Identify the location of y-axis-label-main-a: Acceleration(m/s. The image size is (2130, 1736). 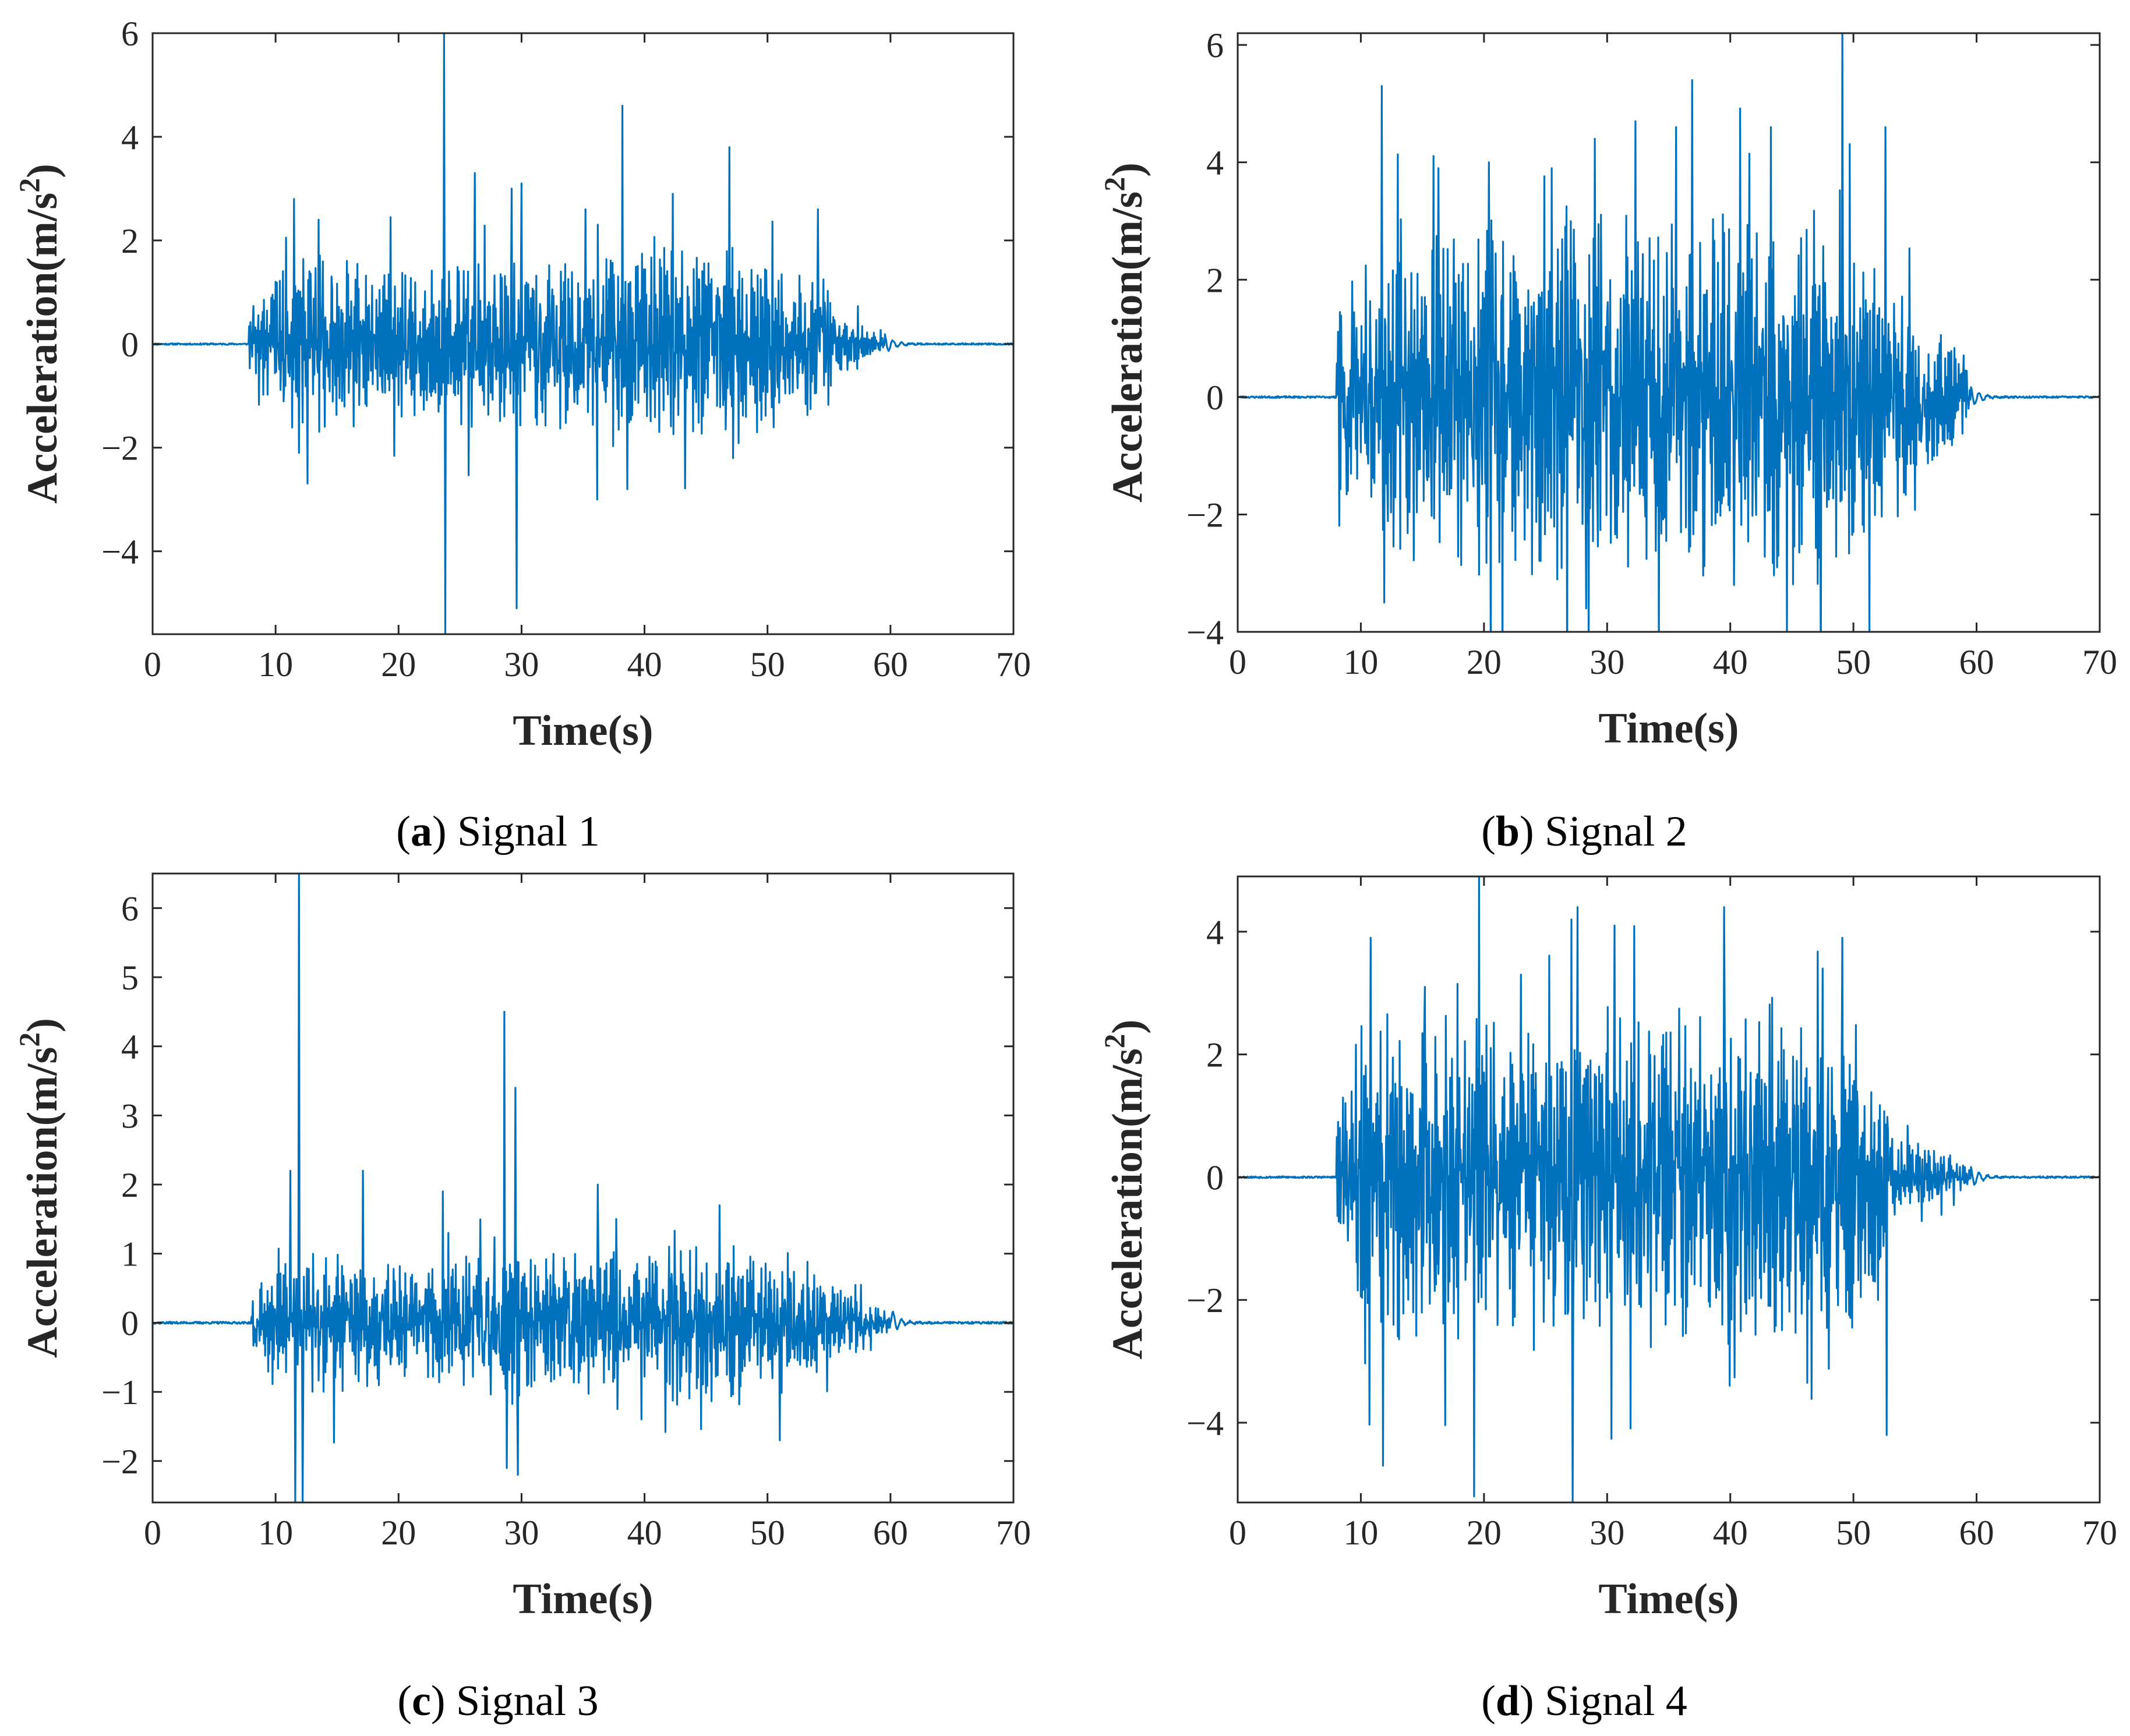
(42, 349).